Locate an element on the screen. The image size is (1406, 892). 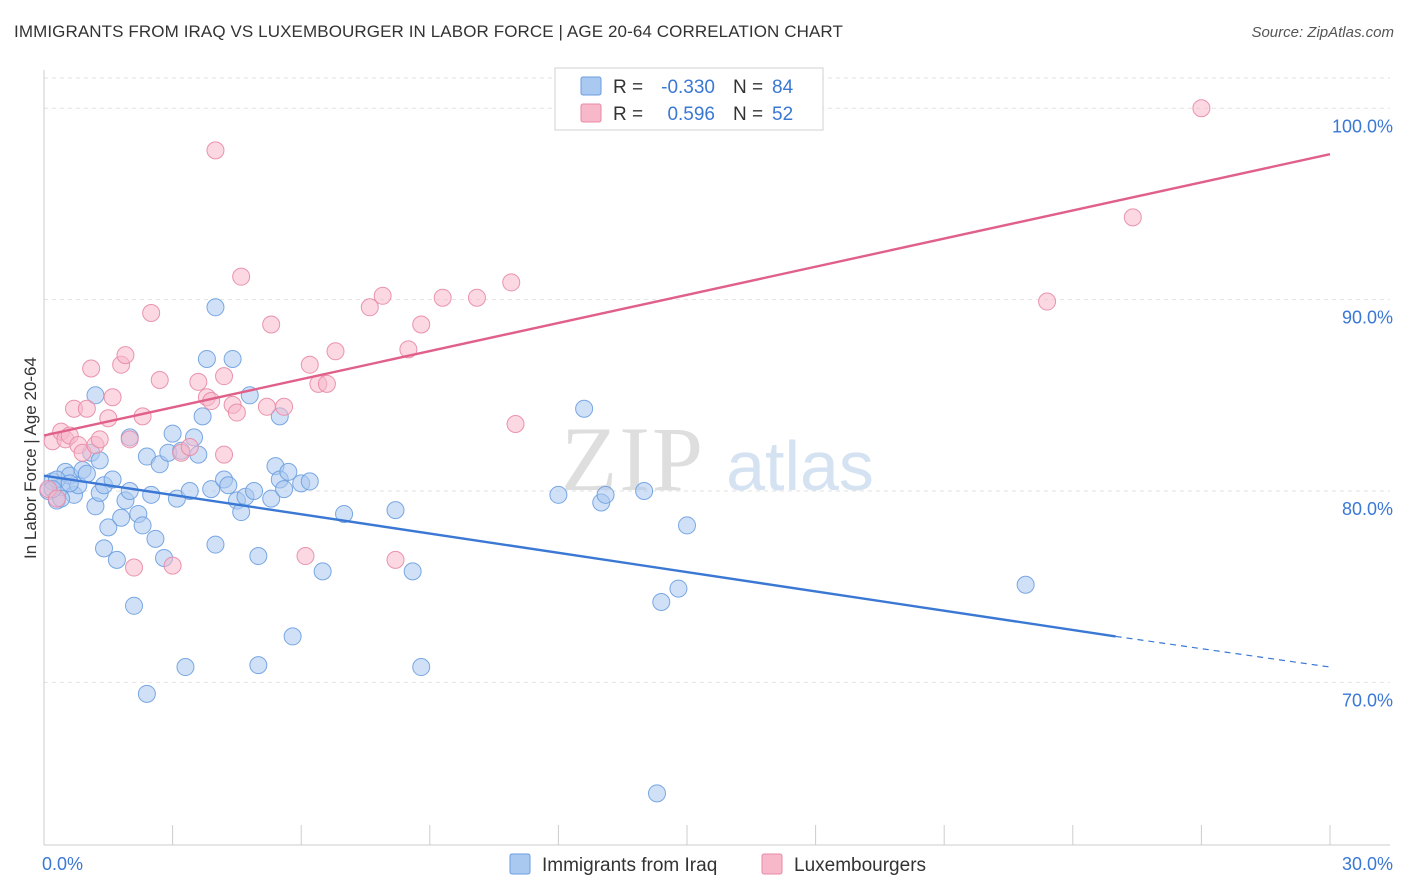
watermark-atlas: atlas is located at coordinates (800, 466).